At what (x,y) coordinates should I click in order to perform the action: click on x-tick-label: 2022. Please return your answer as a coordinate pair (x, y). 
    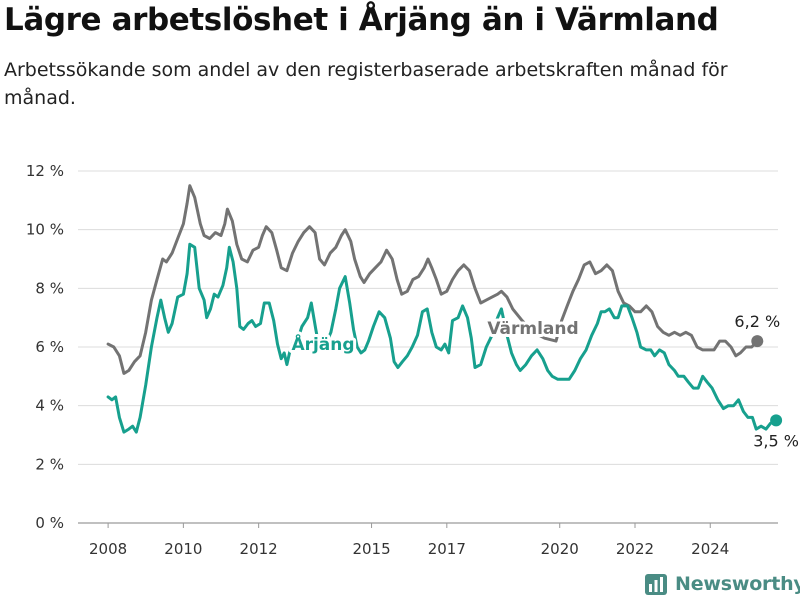
    Looking at the image, I should click on (635, 549).